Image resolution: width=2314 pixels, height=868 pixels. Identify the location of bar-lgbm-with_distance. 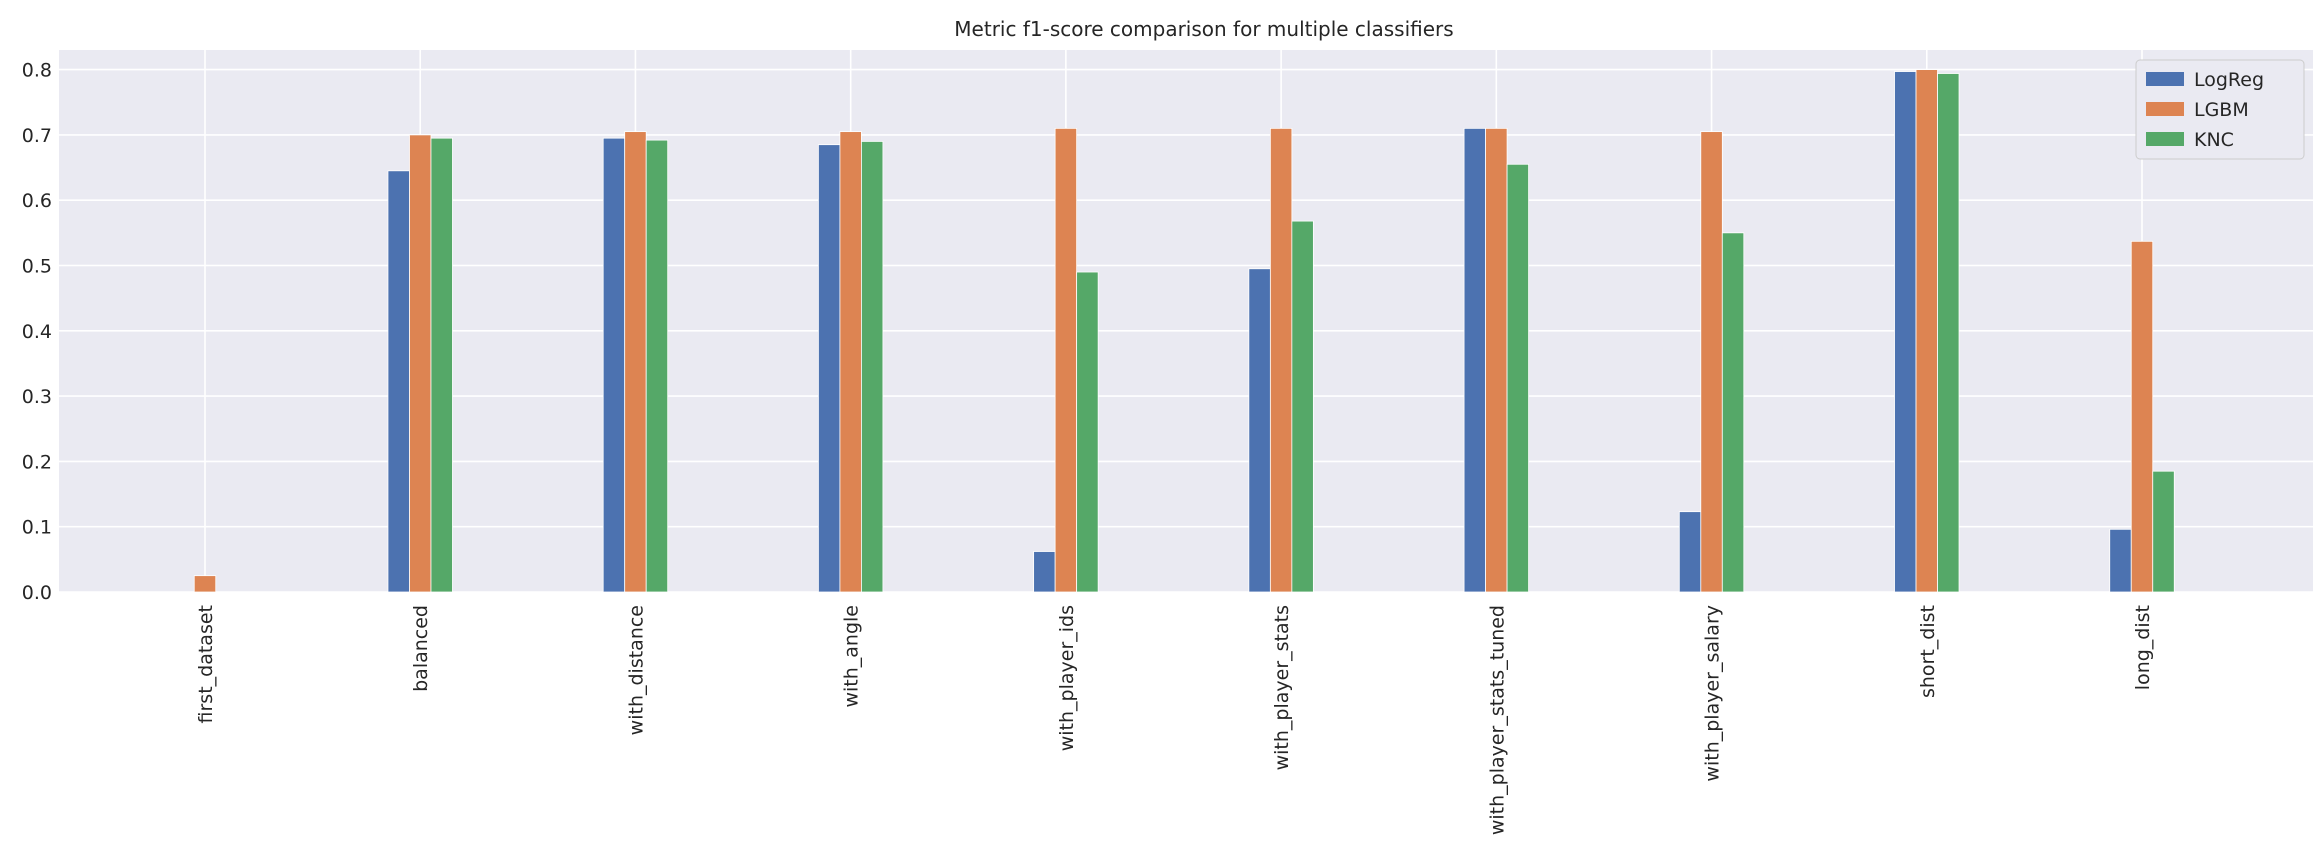
(635, 362).